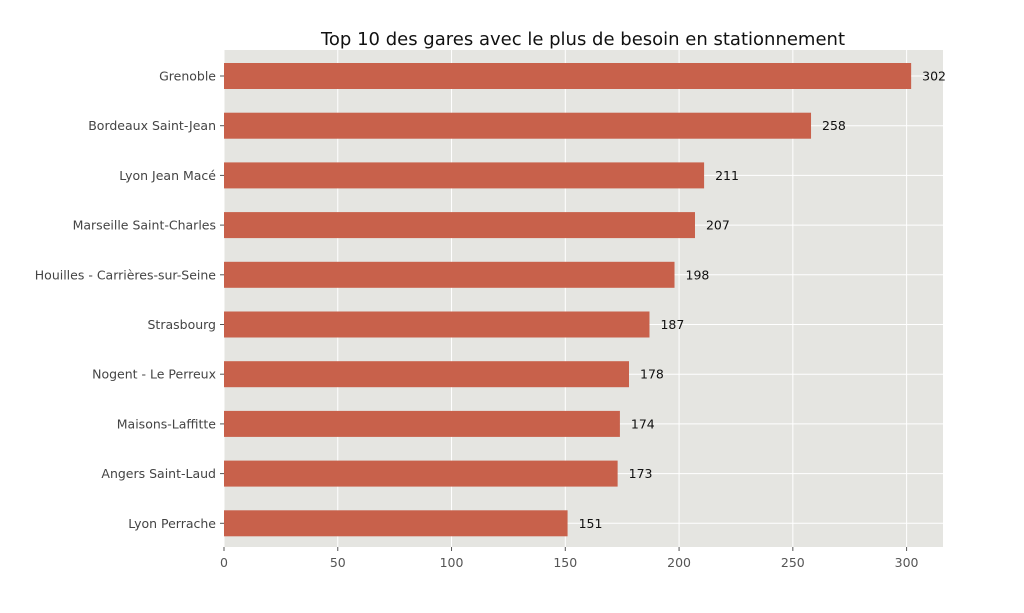 Image resolution: width=1024 pixels, height=613 pixels. Describe the element at coordinates (698, 274) in the screenshot. I see `value-label: 198` at that location.